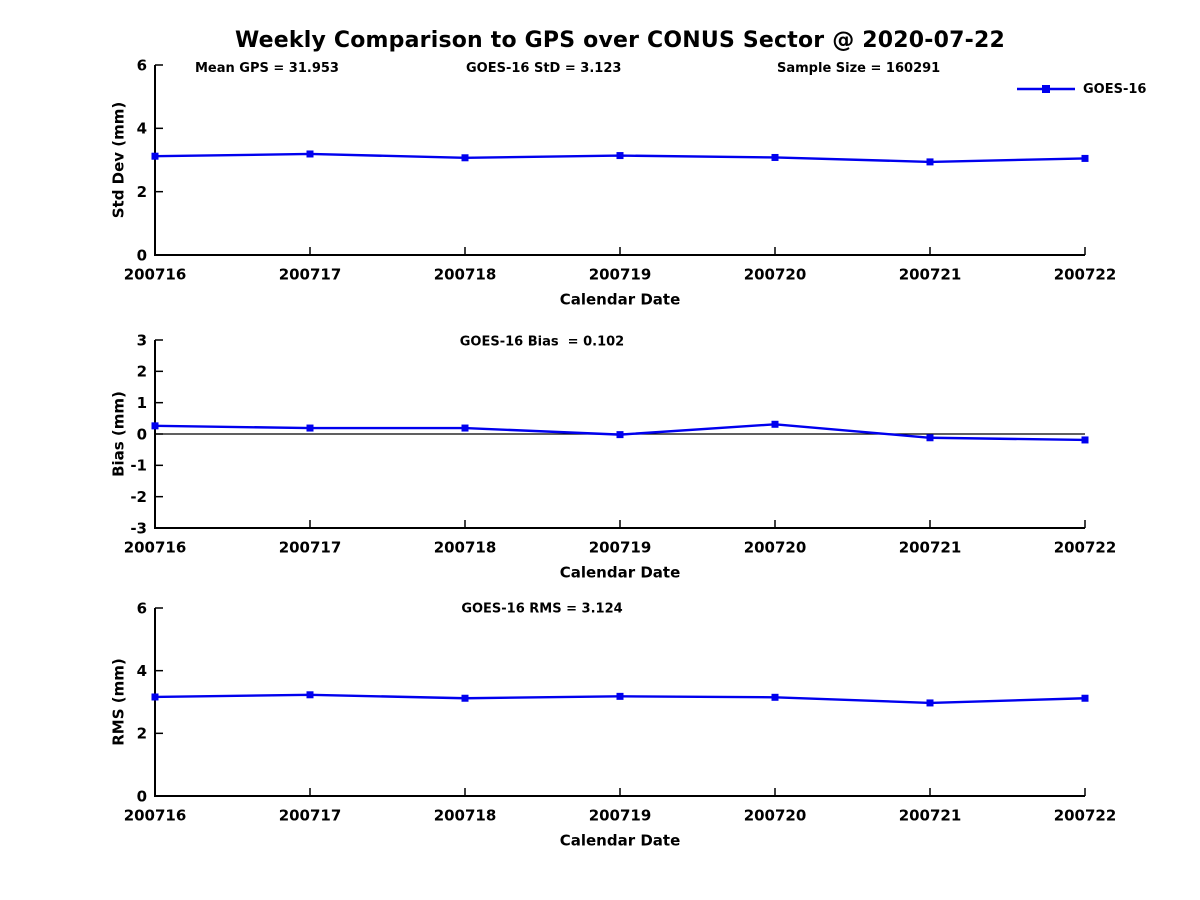  I want to click on subplot-annotation: GOES-16 Bias = 0.102, so click(542, 342).